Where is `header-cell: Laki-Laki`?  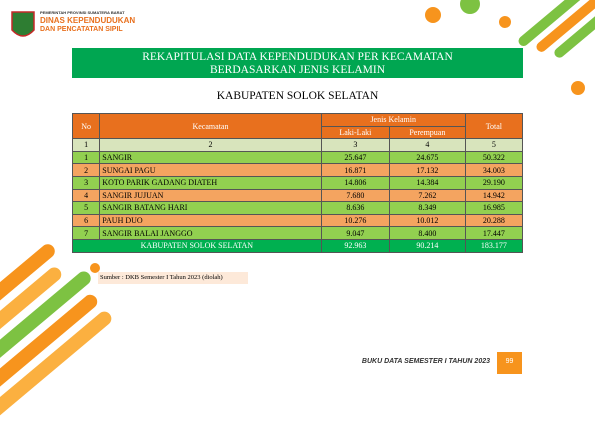 header-cell: Laki-Laki is located at coordinates (355, 132).